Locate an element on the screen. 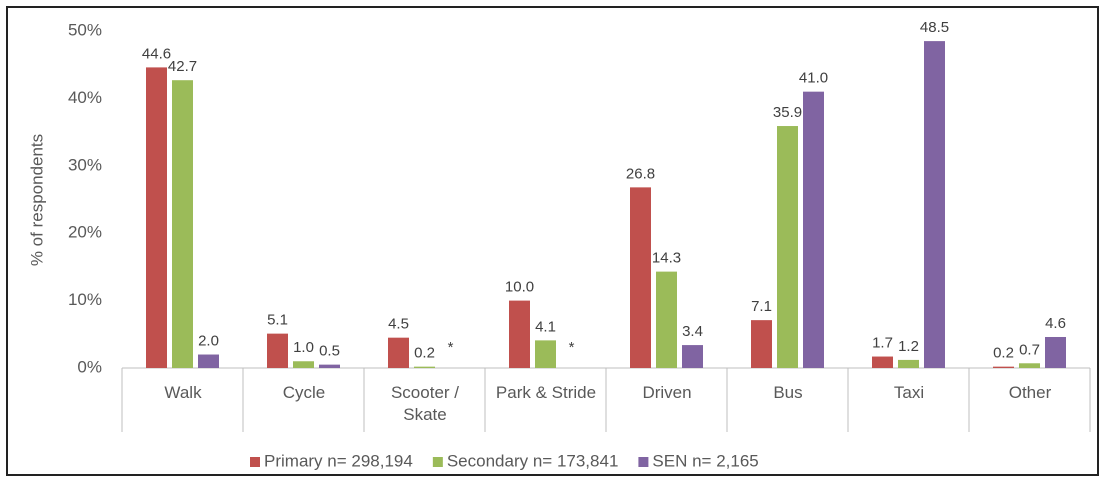  y-tick-label: 50% is located at coordinates (85, 29).